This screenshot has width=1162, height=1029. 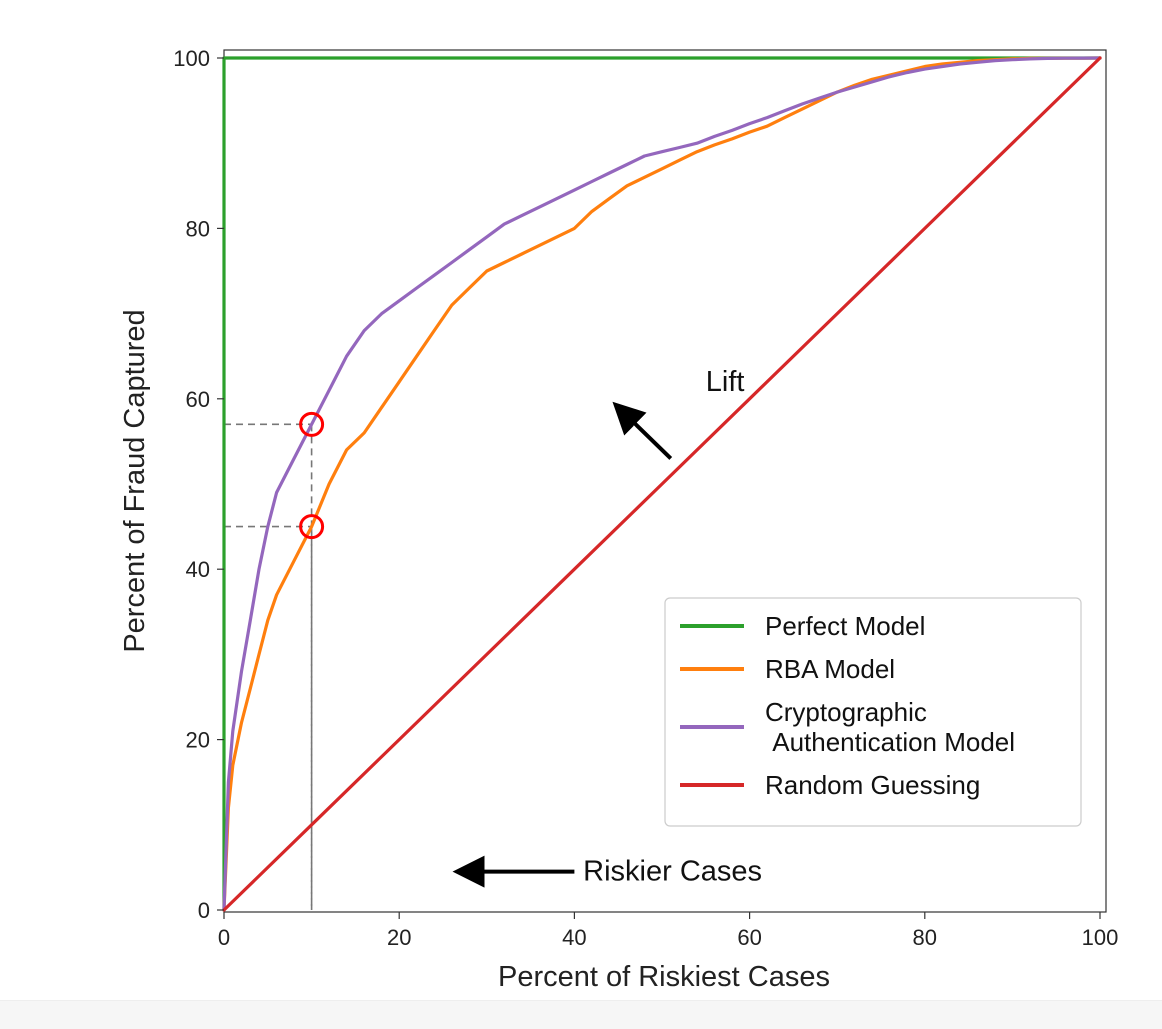 What do you see at coordinates (672, 872) in the screenshot?
I see `annotation-riskier-cases: Riskier Cases` at bounding box center [672, 872].